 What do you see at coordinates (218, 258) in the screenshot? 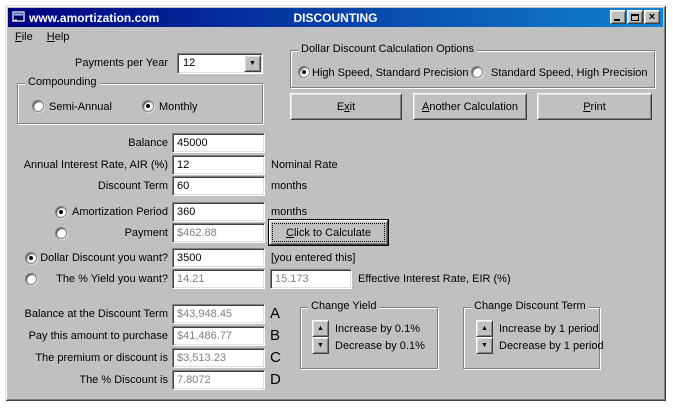
I see `dollar-discount-input` at bounding box center [218, 258].